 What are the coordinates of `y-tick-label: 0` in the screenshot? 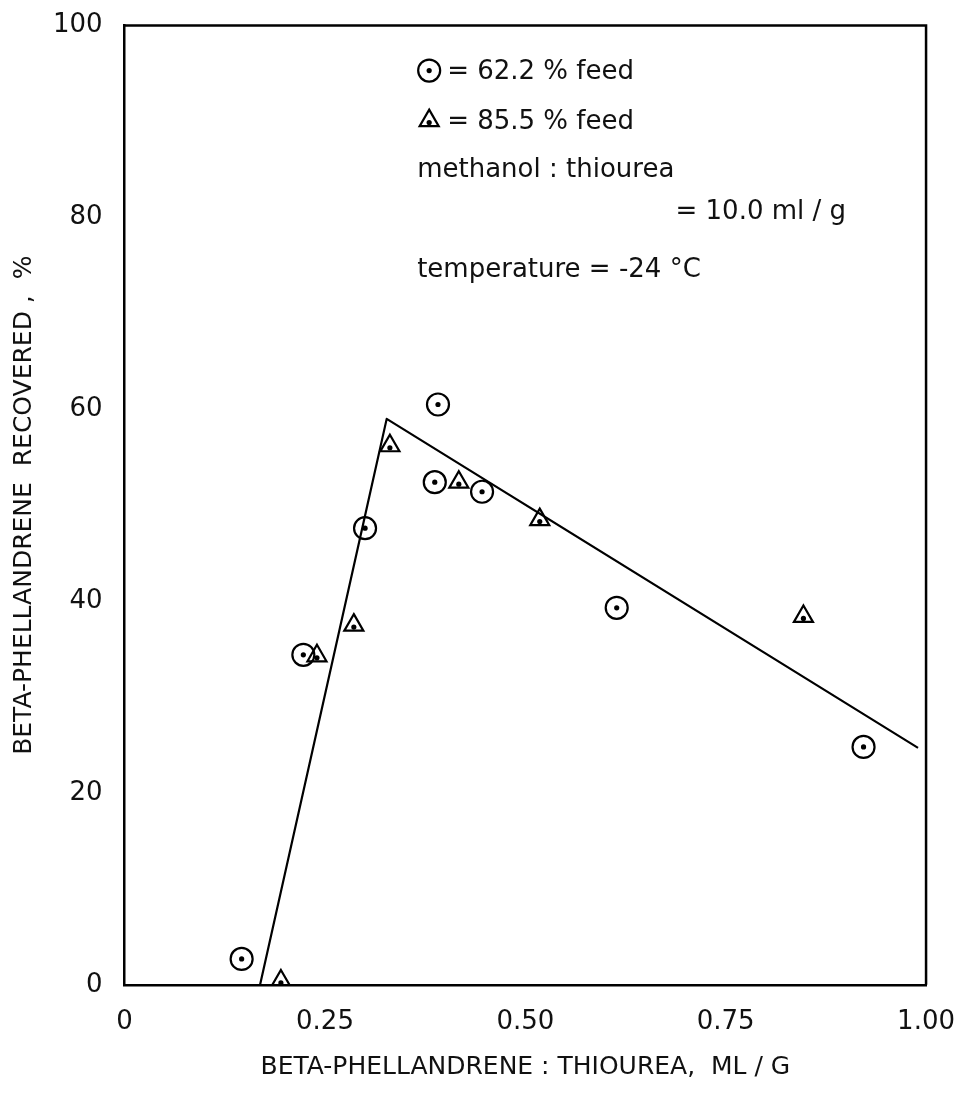 It's located at (94, 982).